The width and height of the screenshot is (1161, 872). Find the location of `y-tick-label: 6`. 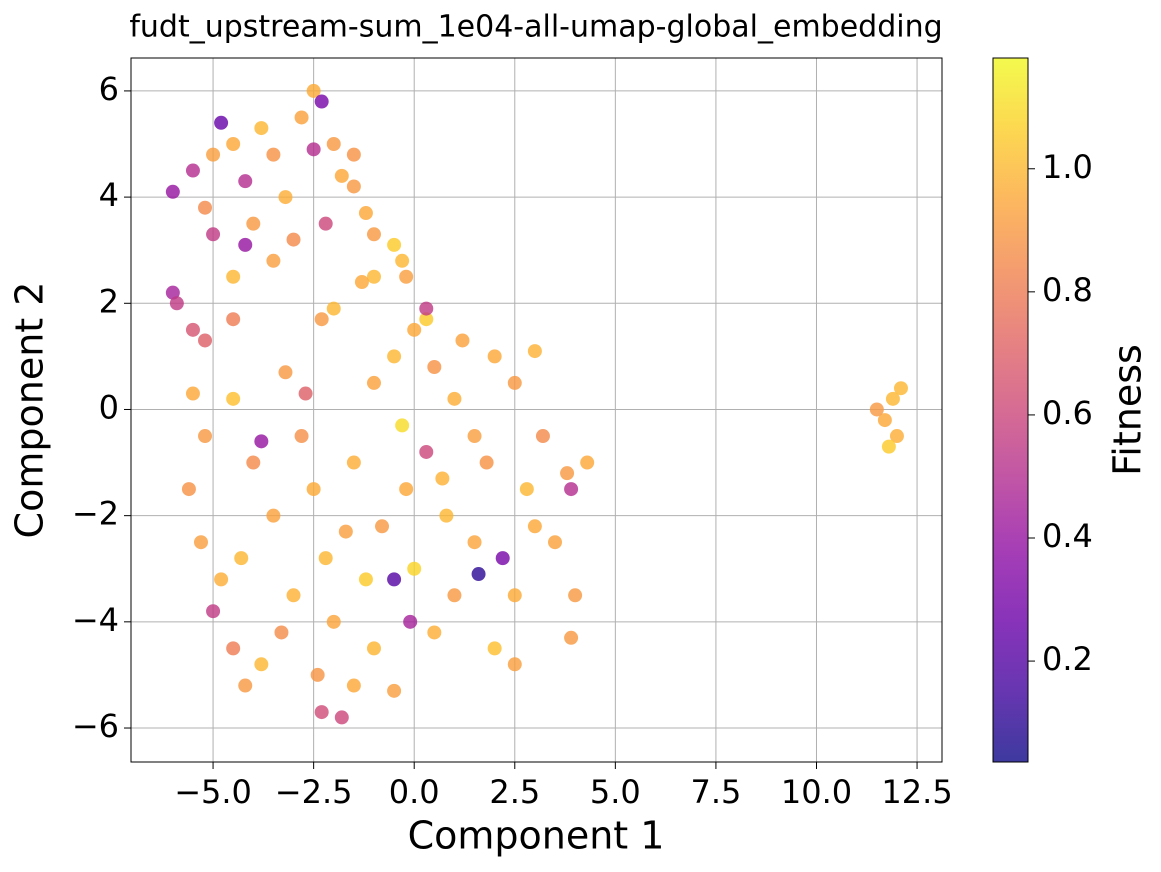

y-tick-label: 6 is located at coordinates (109, 89).